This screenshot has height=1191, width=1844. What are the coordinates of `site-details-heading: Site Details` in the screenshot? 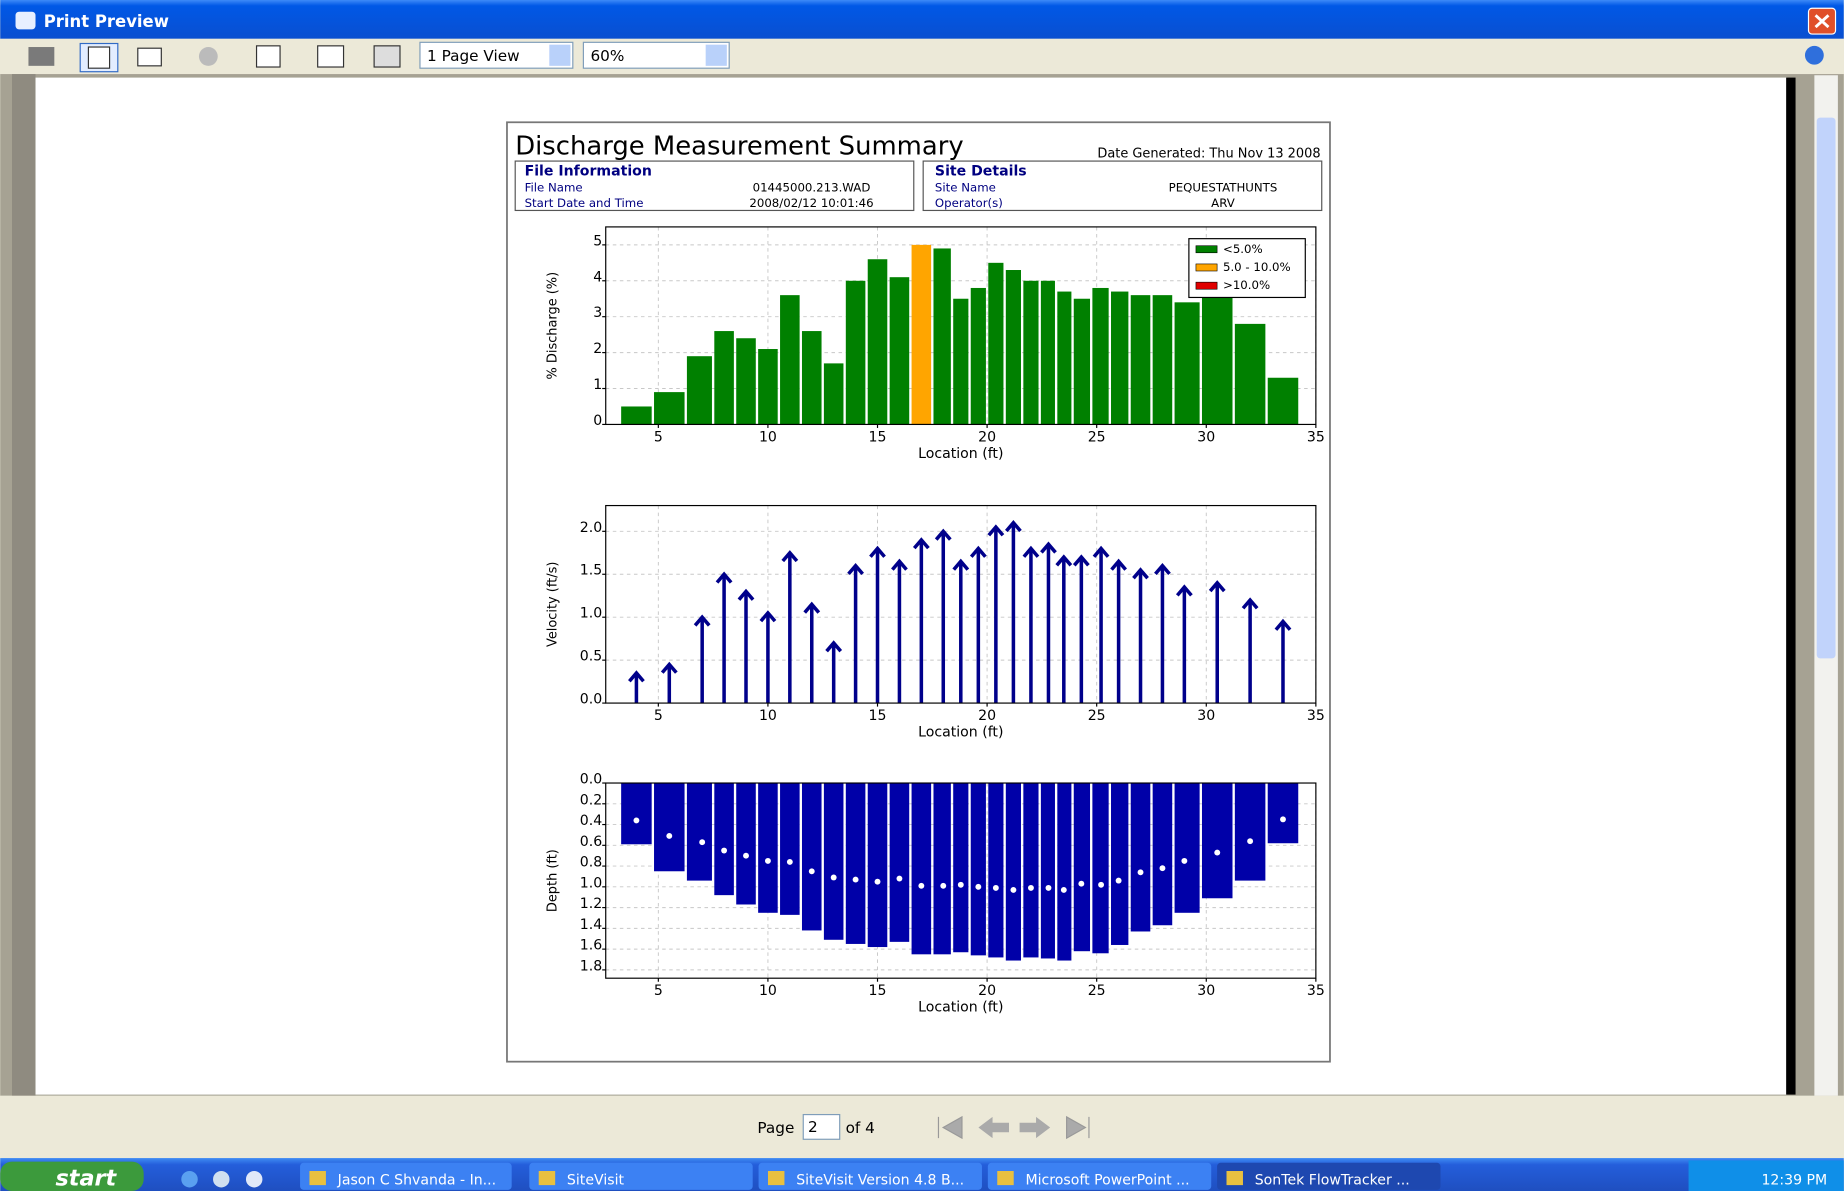 It's located at (981, 172).